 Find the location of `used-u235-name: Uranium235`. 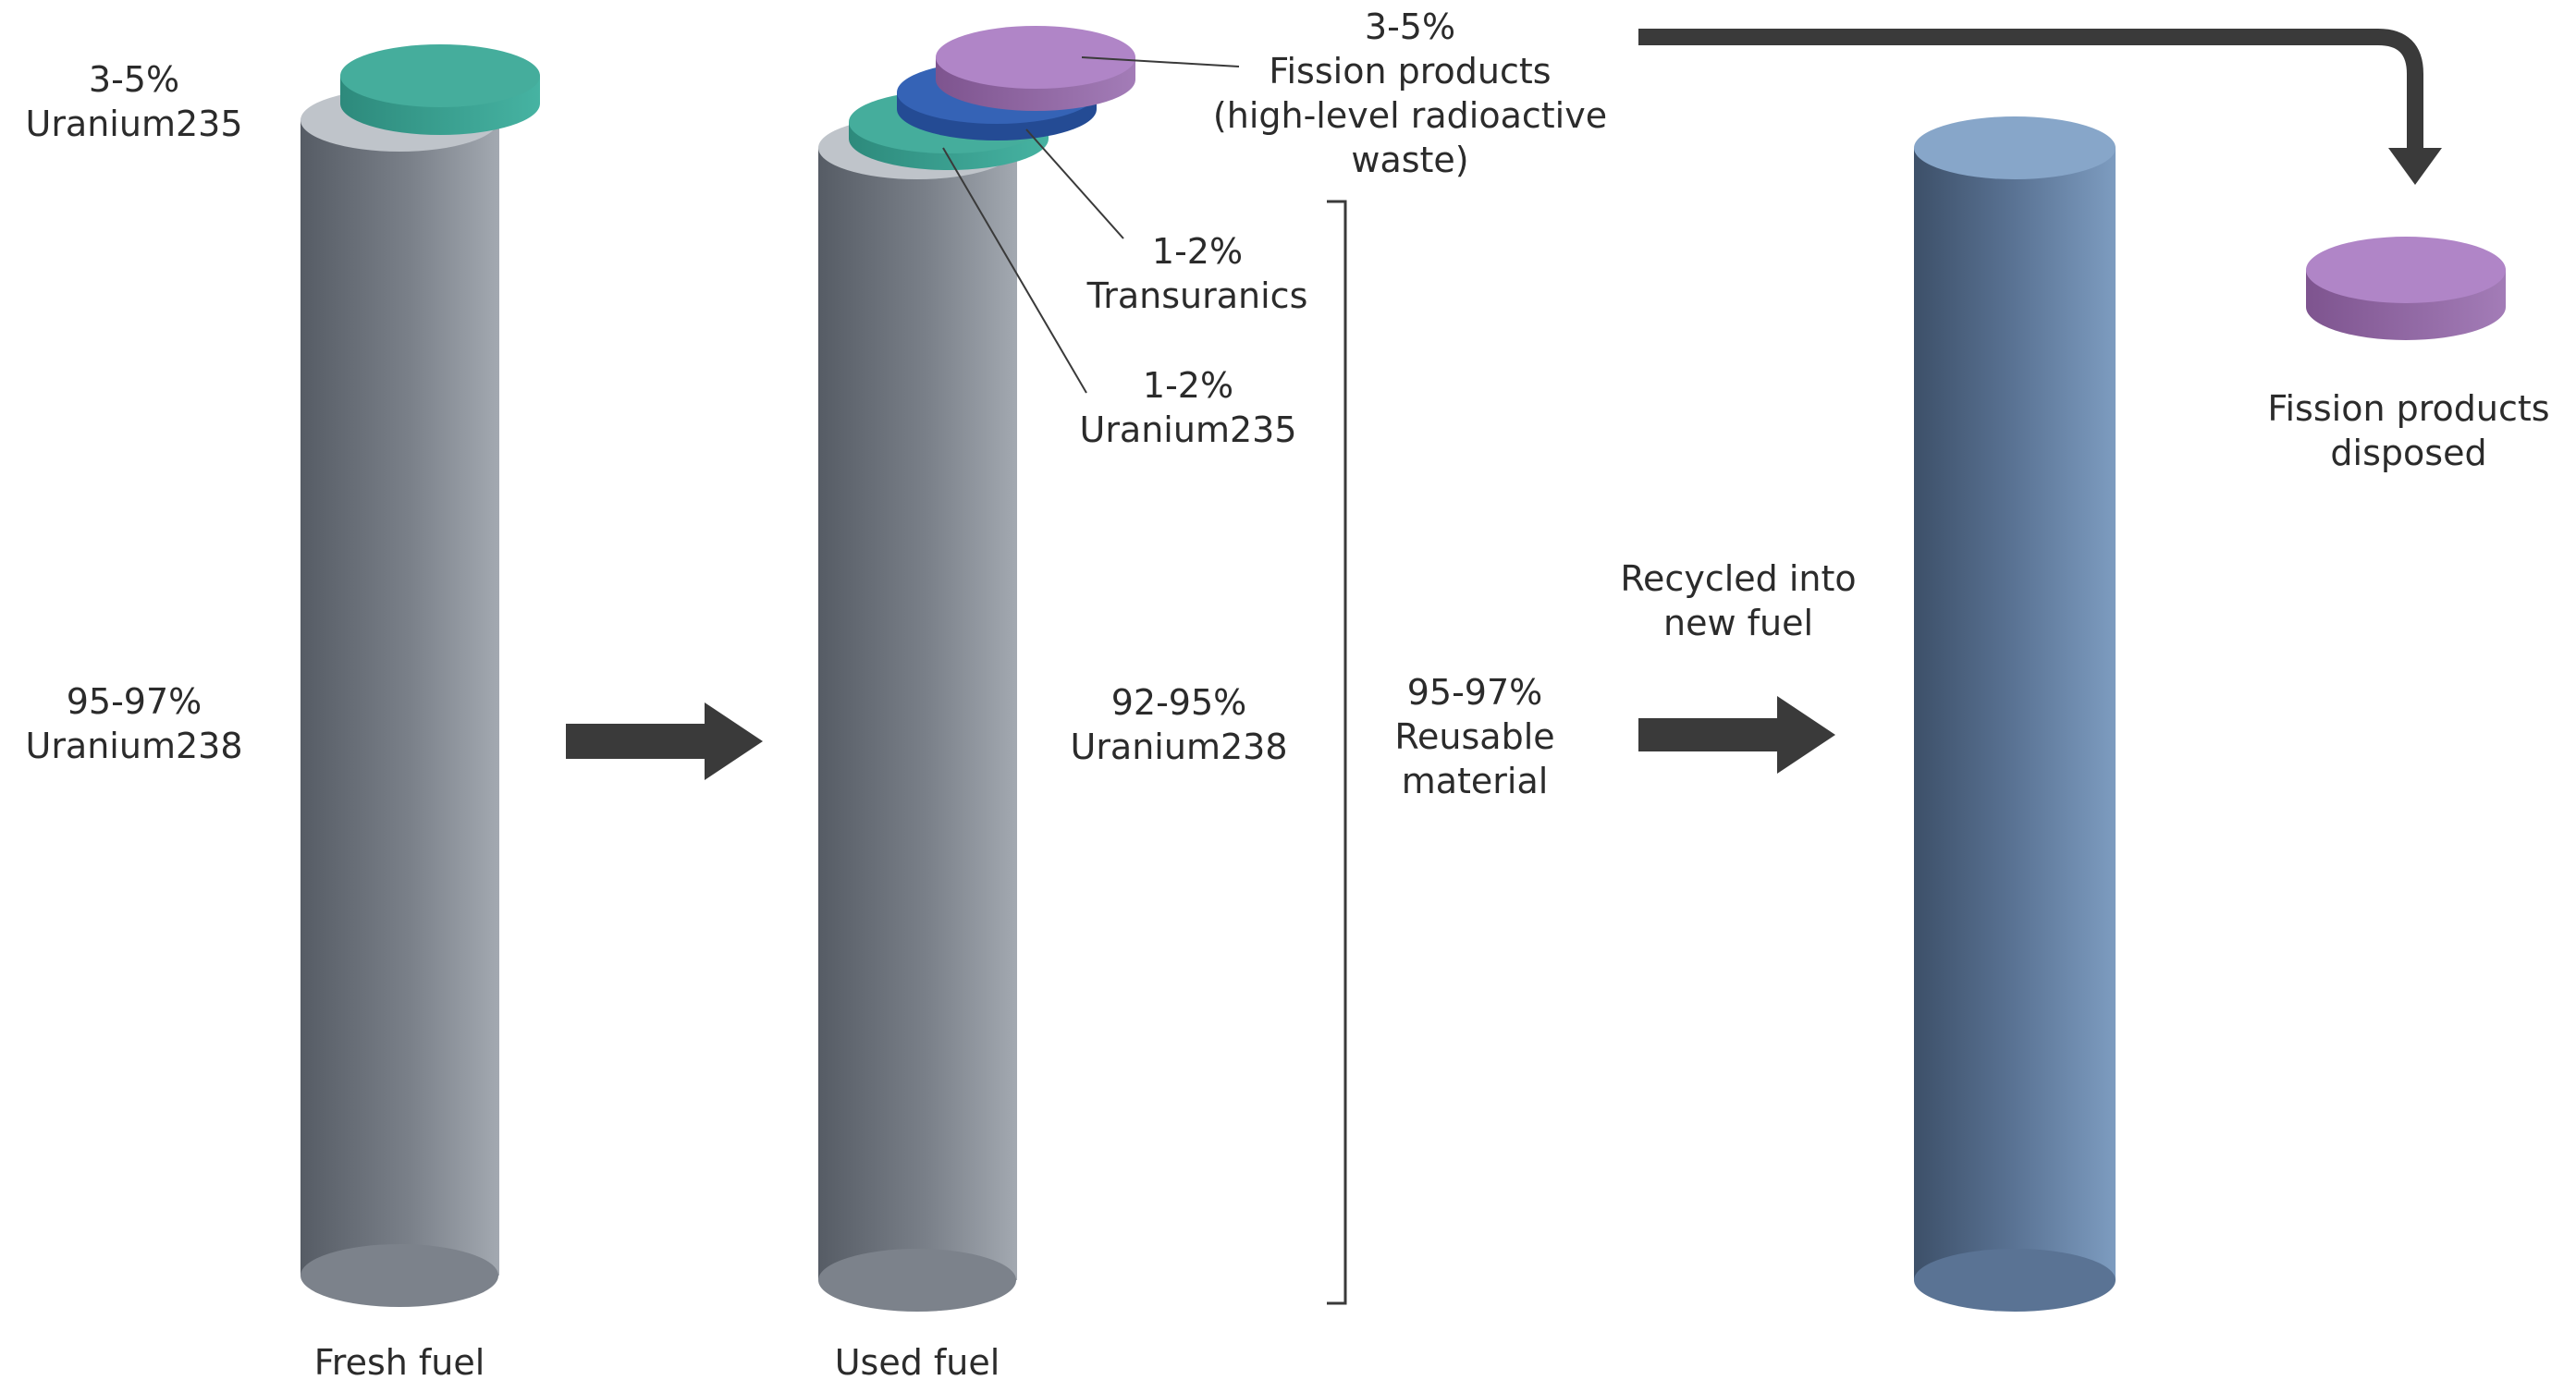

used-u235-name: Uranium235 is located at coordinates (1188, 430).